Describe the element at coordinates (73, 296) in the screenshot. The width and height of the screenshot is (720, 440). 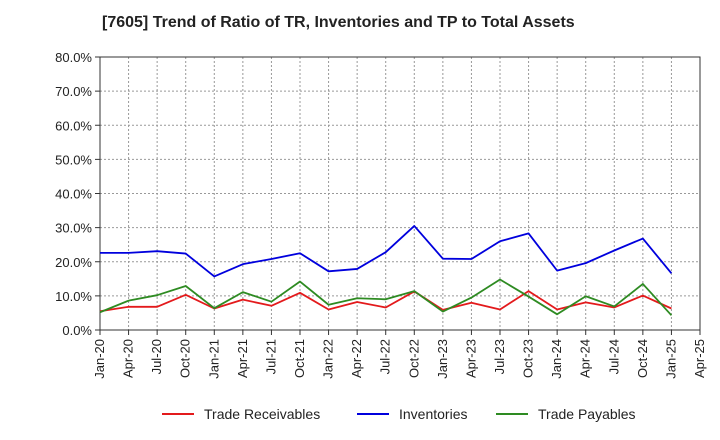
I see `y-tick-label: 10.0%` at that location.